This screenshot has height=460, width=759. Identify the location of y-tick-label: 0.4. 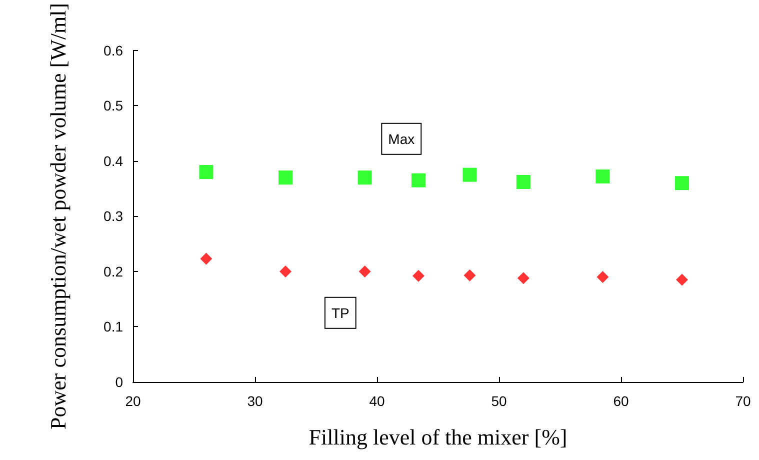
(114, 160).